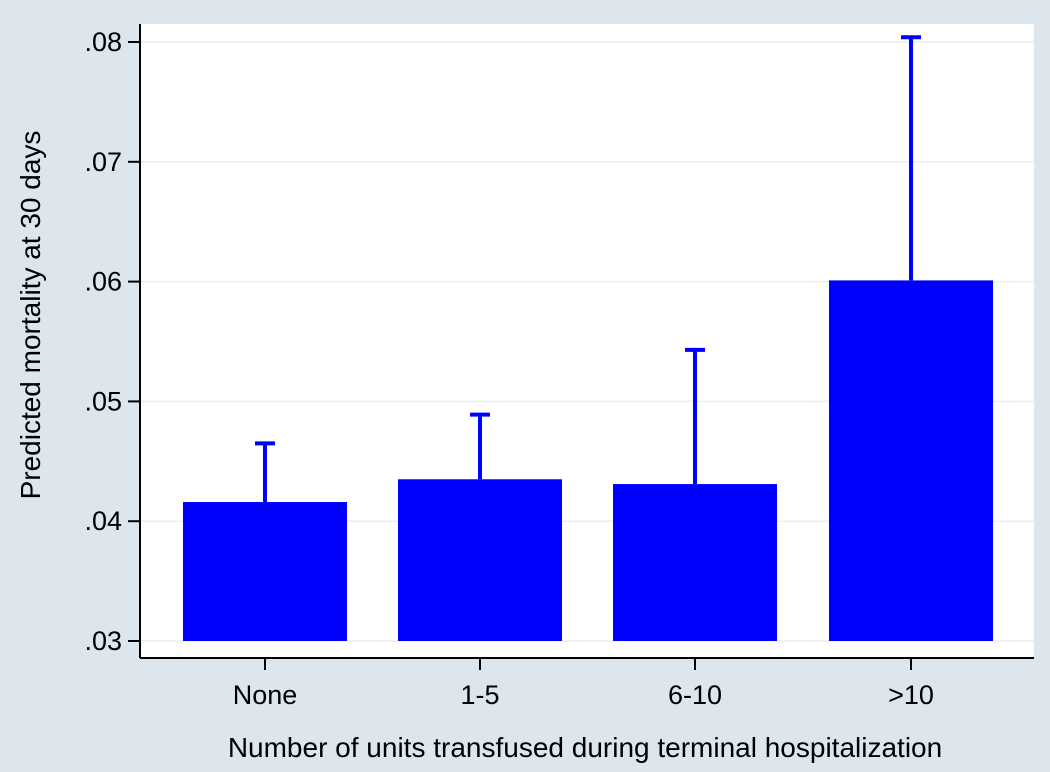 Image resolution: width=1050 pixels, height=772 pixels. Describe the element at coordinates (103, 42) in the screenshot. I see `y-tick-label: .08` at that location.